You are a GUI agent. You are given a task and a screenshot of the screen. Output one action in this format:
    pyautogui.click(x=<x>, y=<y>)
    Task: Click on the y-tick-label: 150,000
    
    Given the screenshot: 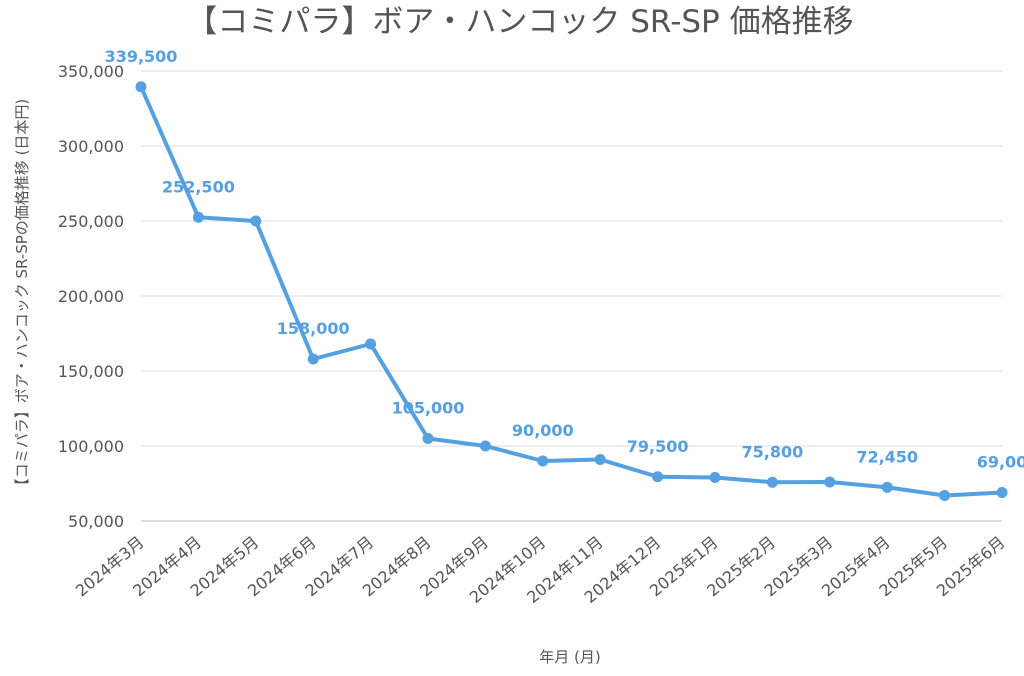 What is the action you would take?
    pyautogui.click(x=91, y=371)
    